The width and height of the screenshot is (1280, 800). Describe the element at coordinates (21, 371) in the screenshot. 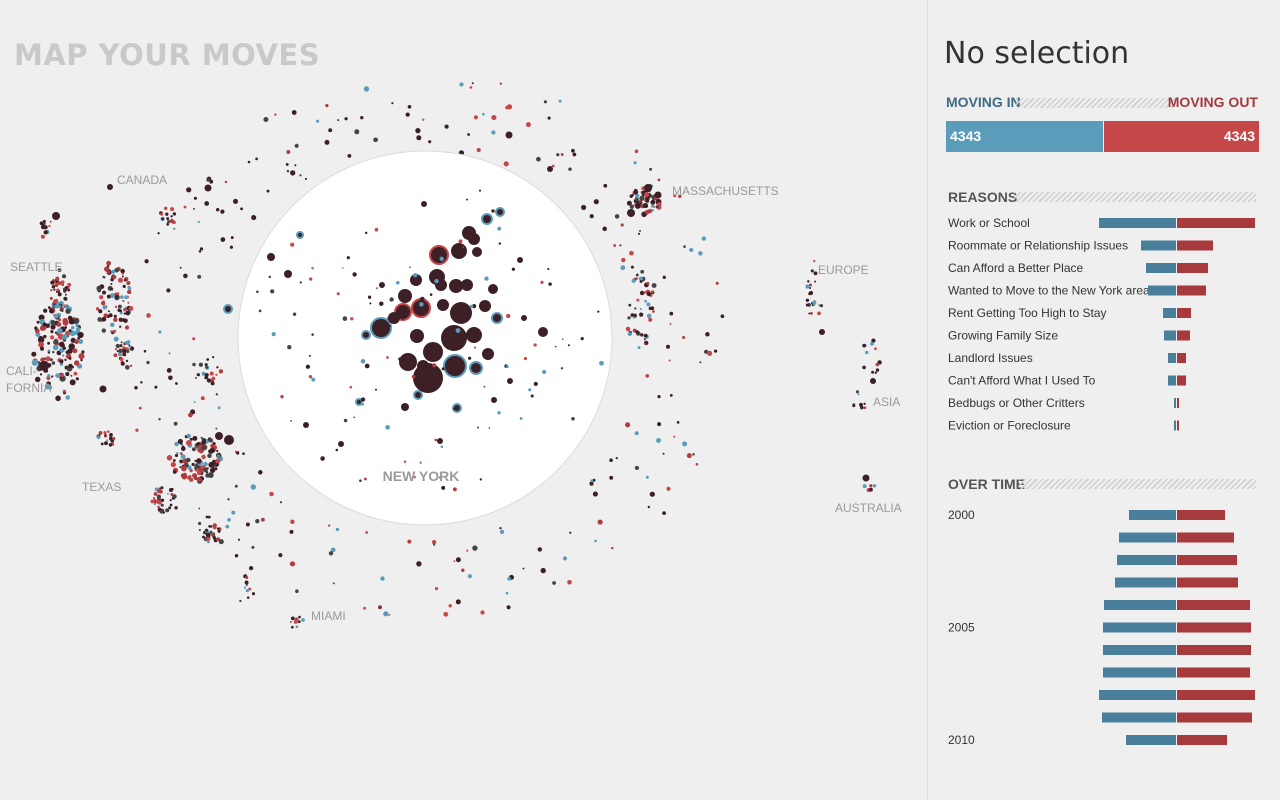

I see `region-label-california-1: CALI-` at that location.